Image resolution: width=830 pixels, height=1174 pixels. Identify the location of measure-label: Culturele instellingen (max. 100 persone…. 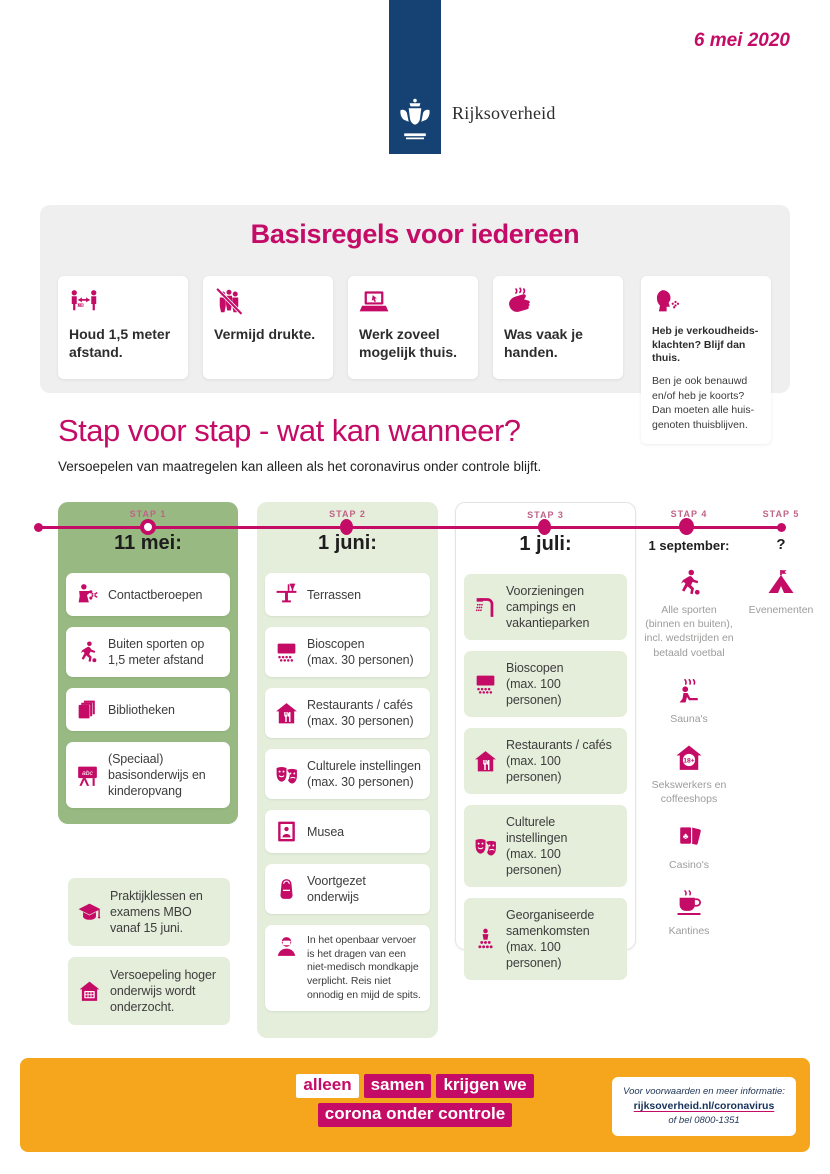
(537, 846).